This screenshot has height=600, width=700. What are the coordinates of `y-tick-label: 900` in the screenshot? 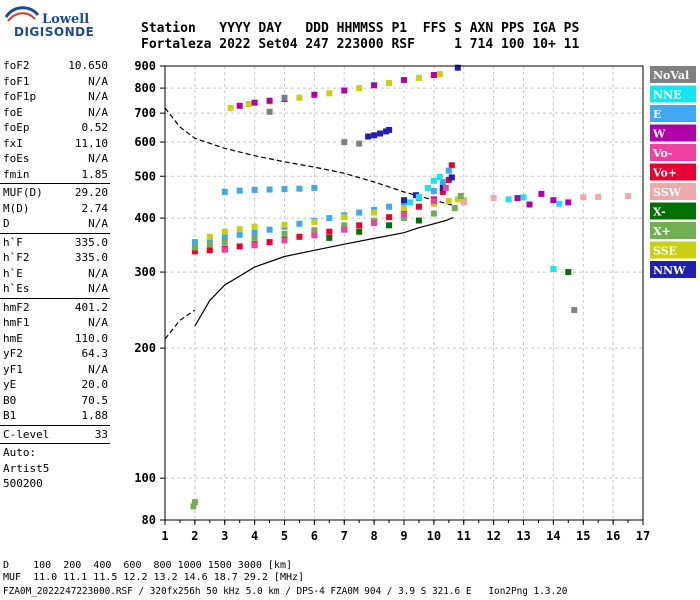 It's located at (145, 66).